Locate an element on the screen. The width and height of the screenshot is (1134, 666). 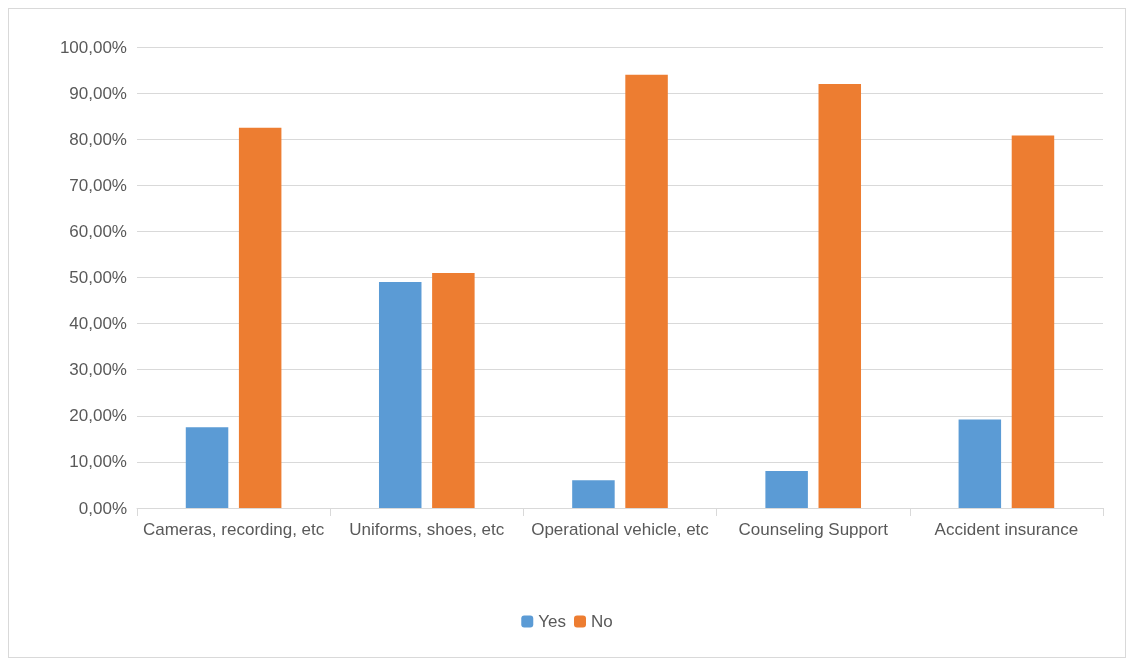
legend-label: No is located at coordinates (602, 621).